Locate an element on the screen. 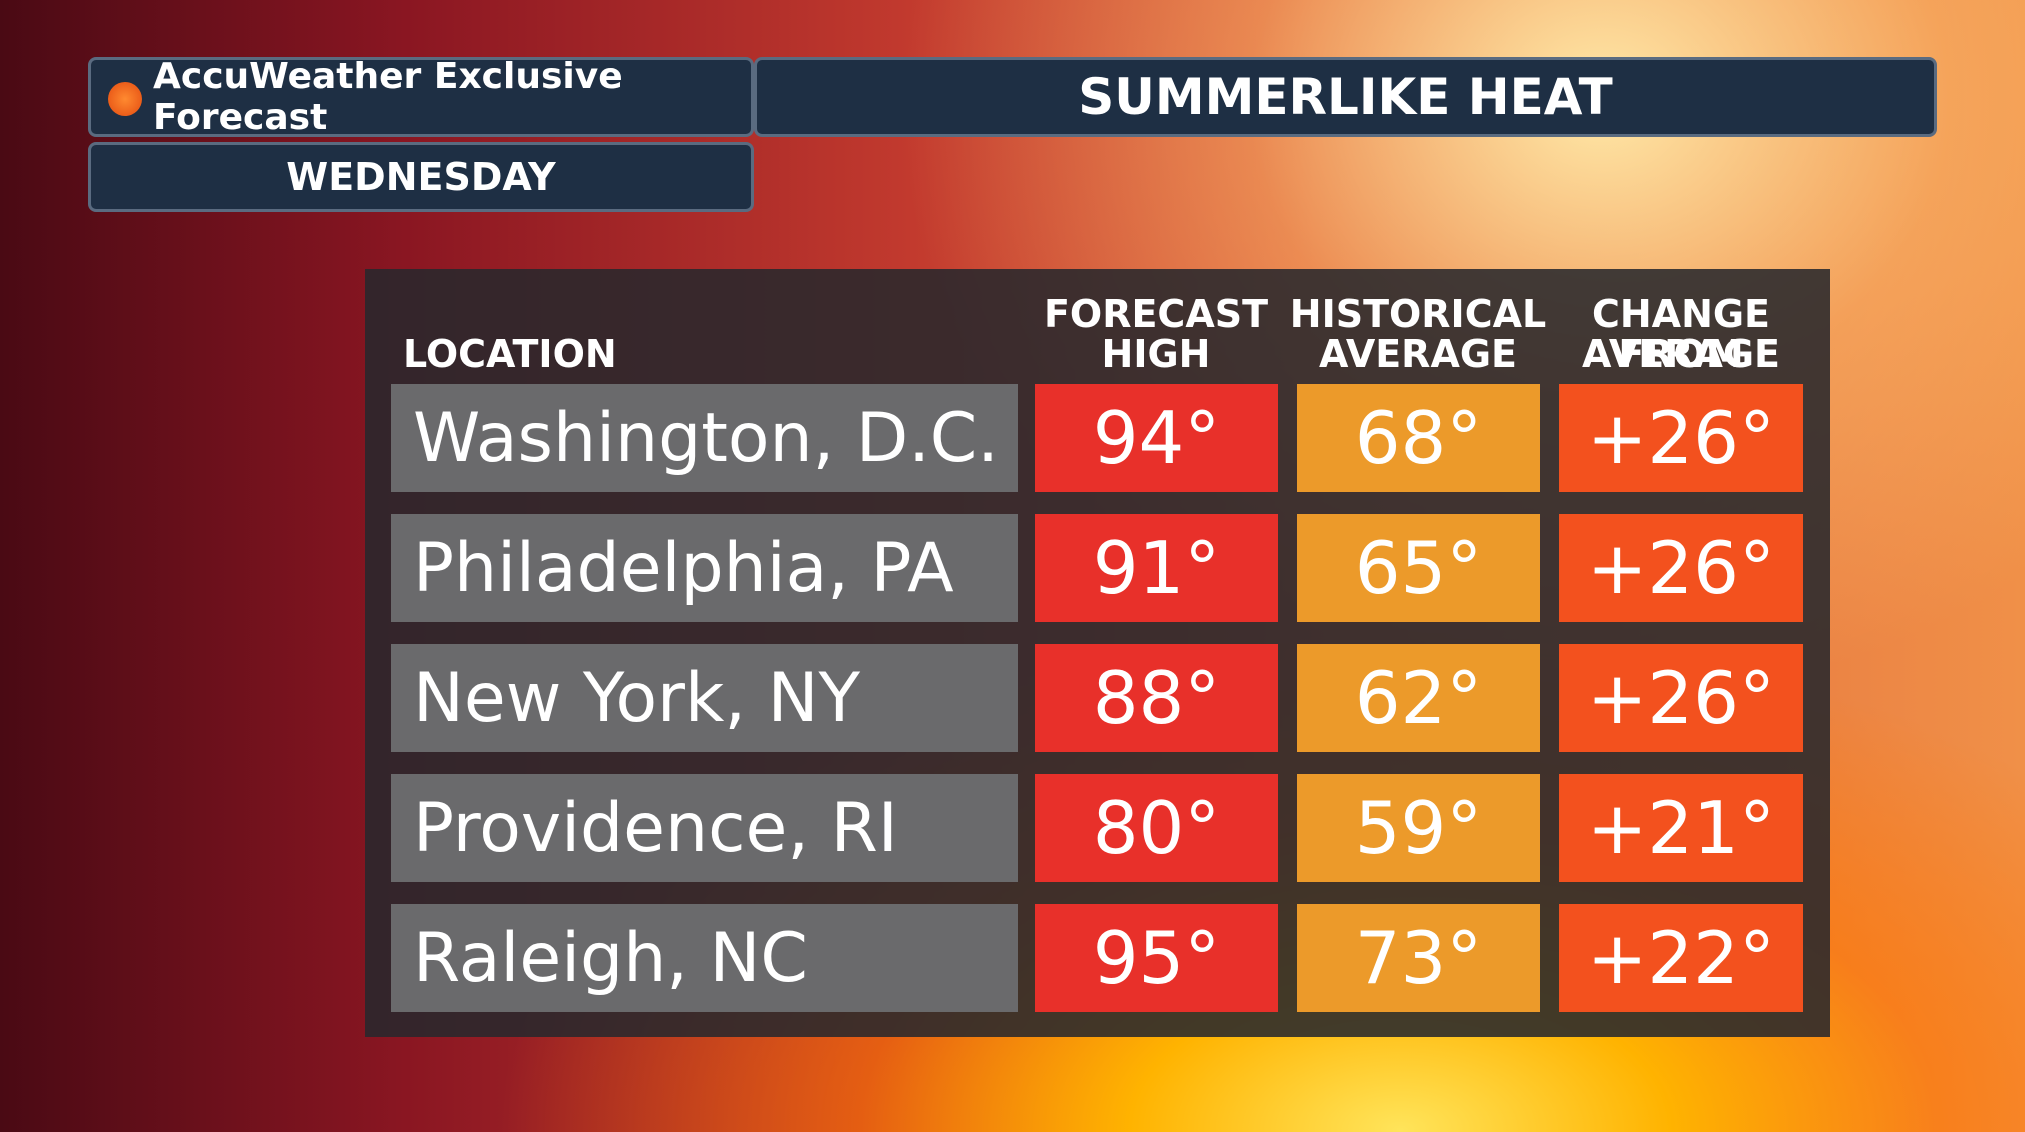  value-cell: 94° is located at coordinates (1156, 438).